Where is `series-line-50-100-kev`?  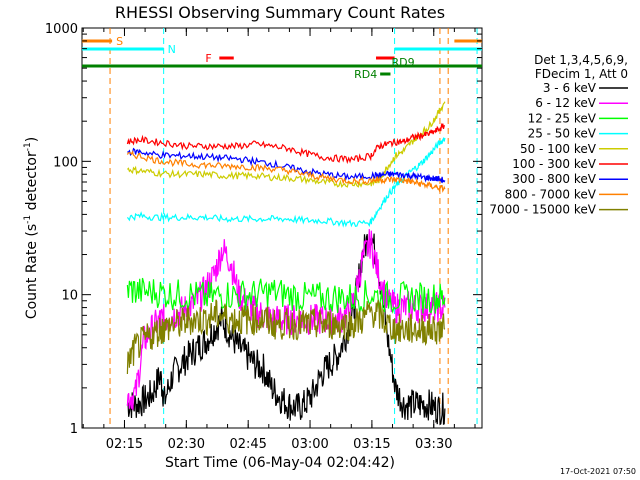 series-line-50-100-kev is located at coordinates (286, 145).